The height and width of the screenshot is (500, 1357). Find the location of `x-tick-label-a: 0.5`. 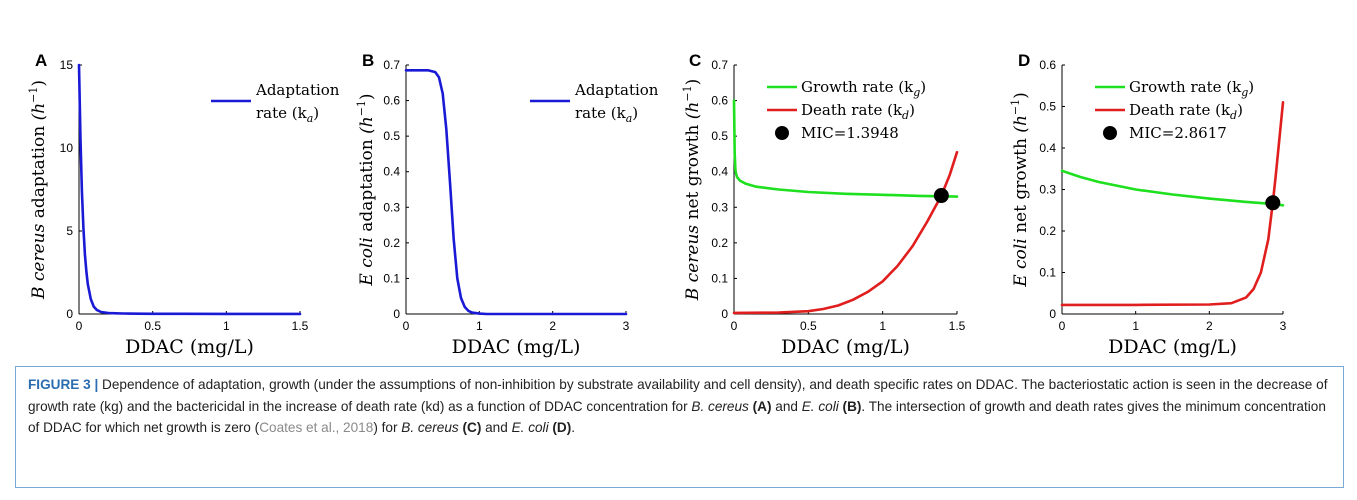

x-tick-label-a: 0.5 is located at coordinates (152, 326).